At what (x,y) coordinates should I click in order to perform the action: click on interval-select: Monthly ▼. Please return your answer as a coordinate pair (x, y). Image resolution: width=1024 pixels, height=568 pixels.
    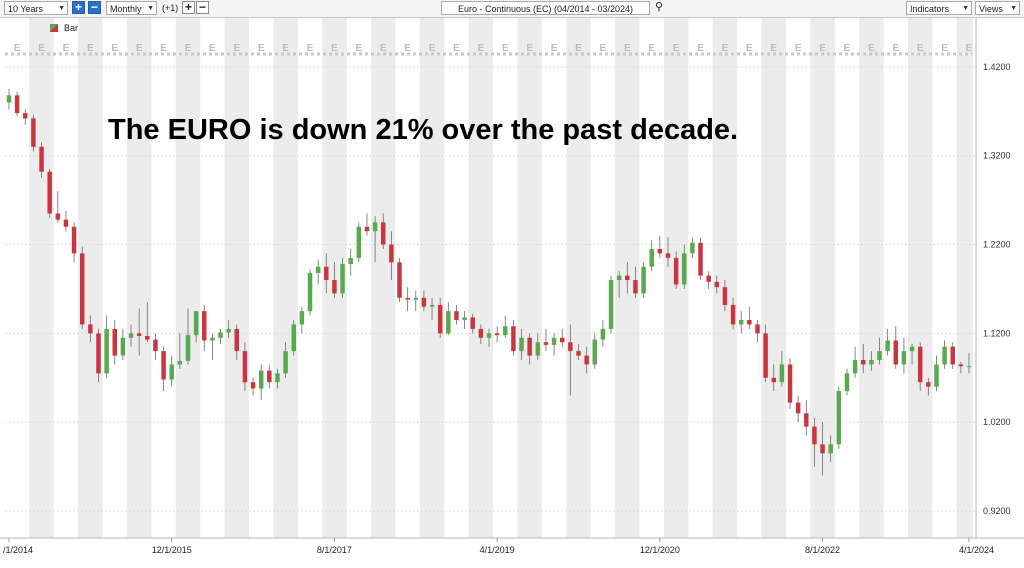
    Looking at the image, I should click on (131, 8).